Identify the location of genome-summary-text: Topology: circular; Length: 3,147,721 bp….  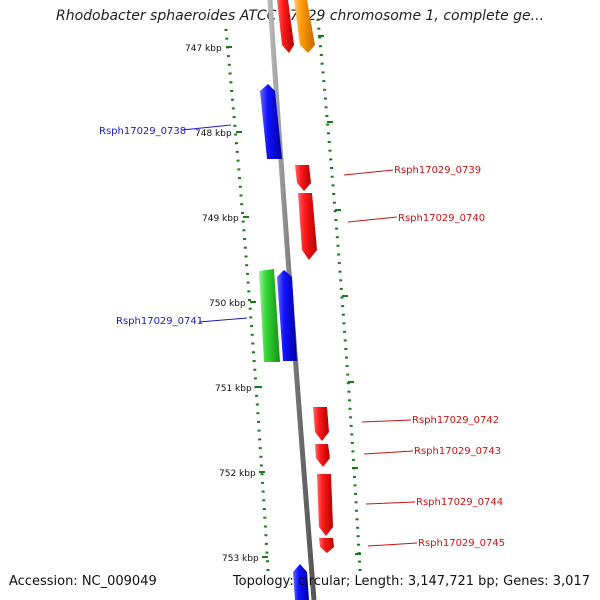
(411, 581).